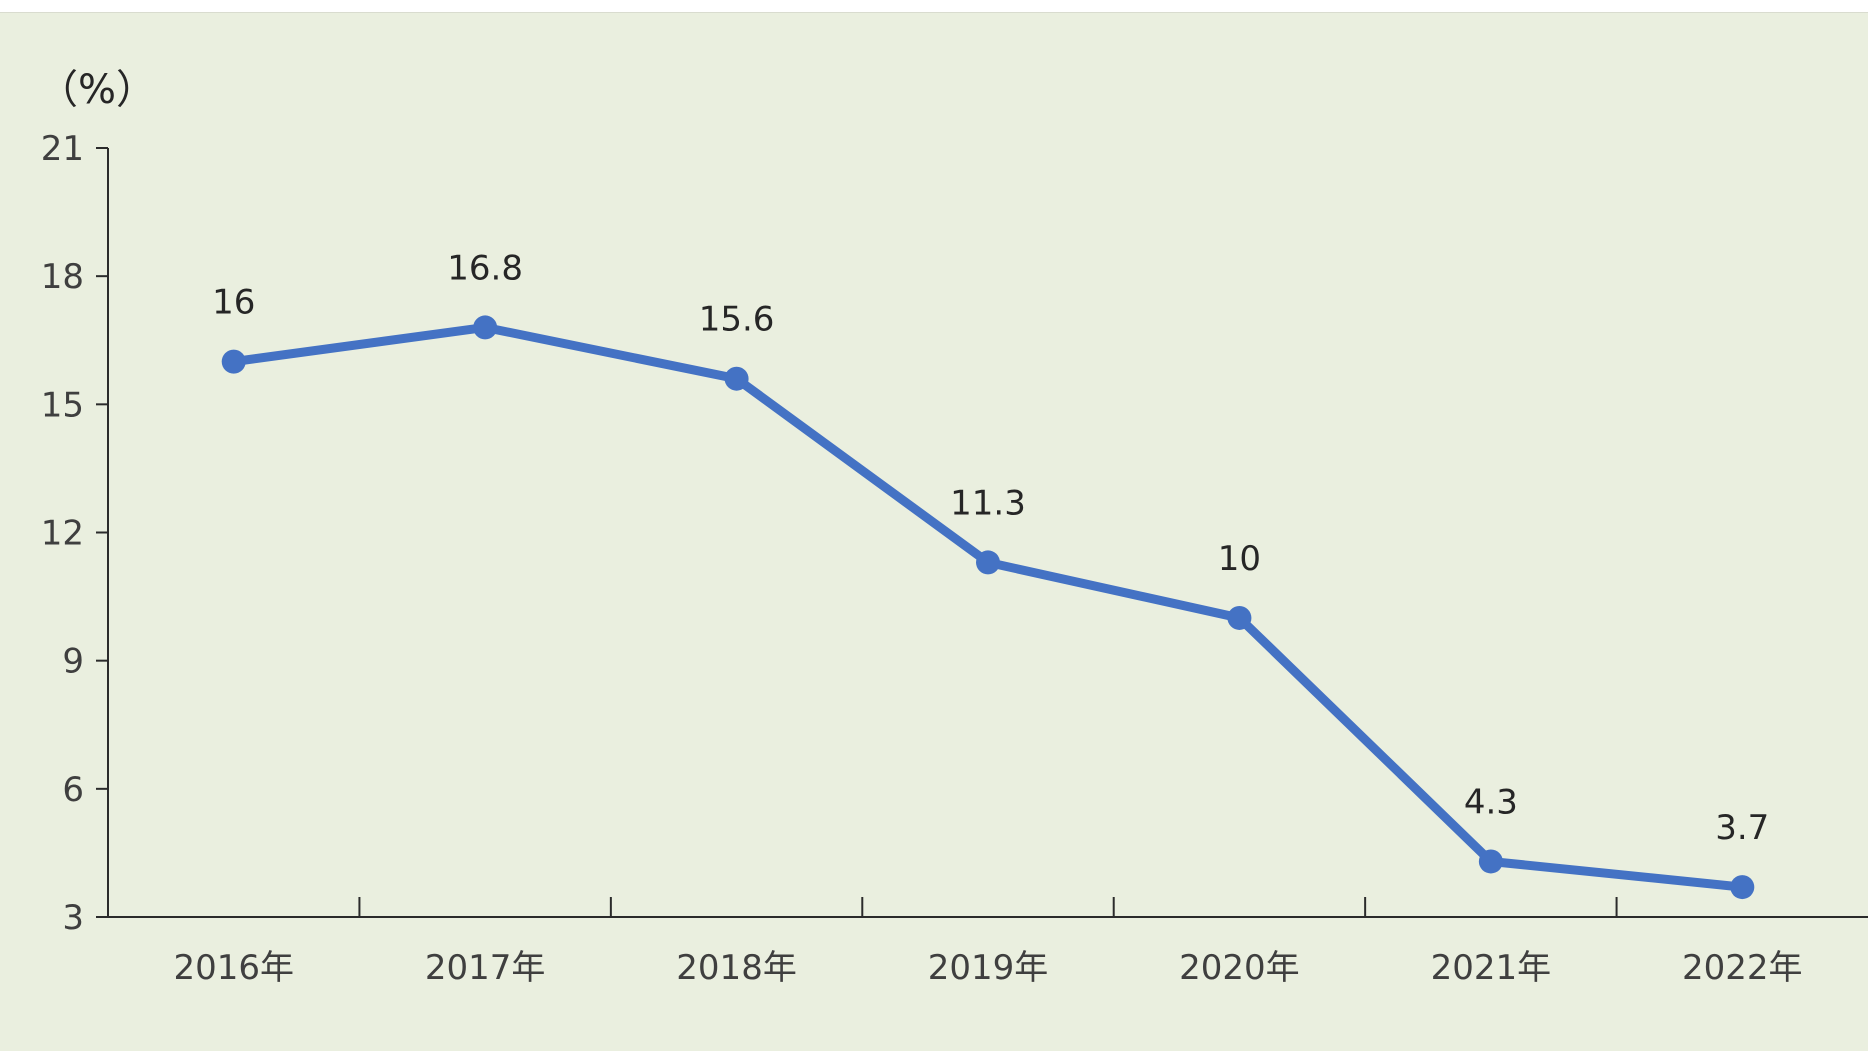 The image size is (1868, 1051). What do you see at coordinates (485, 268) in the screenshot?
I see `data-label: 16.8` at bounding box center [485, 268].